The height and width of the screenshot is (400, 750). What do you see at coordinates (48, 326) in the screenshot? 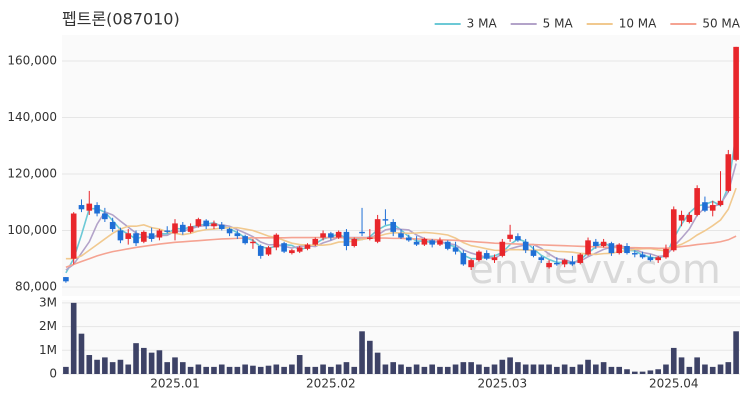
I see `volume-tick-label: 2M` at bounding box center [48, 326].